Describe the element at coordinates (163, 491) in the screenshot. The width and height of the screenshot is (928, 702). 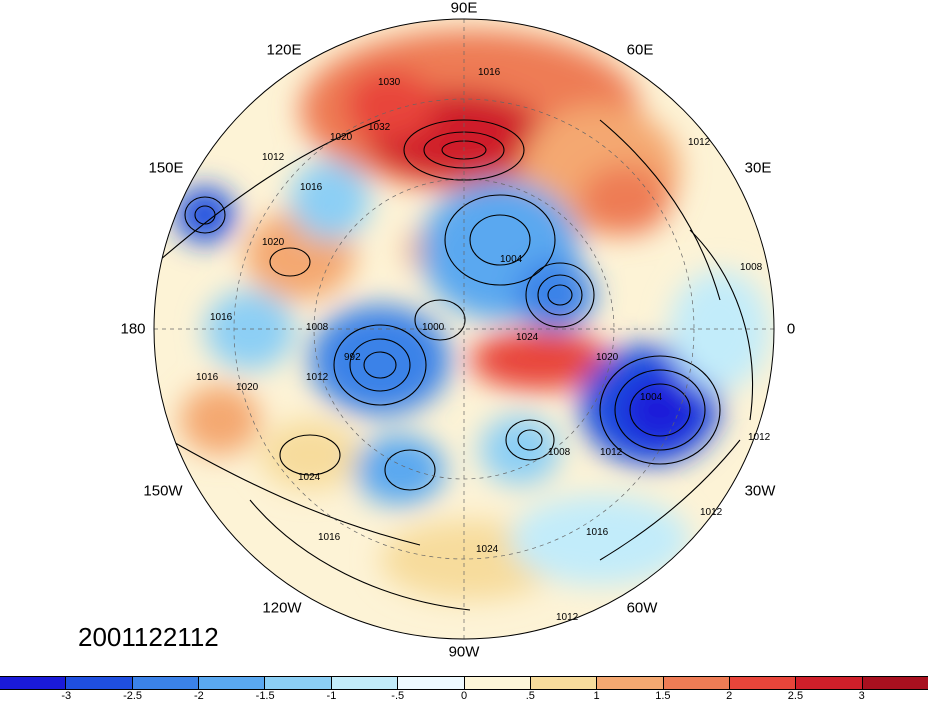
I see `lon-label-150w: 150W` at that location.